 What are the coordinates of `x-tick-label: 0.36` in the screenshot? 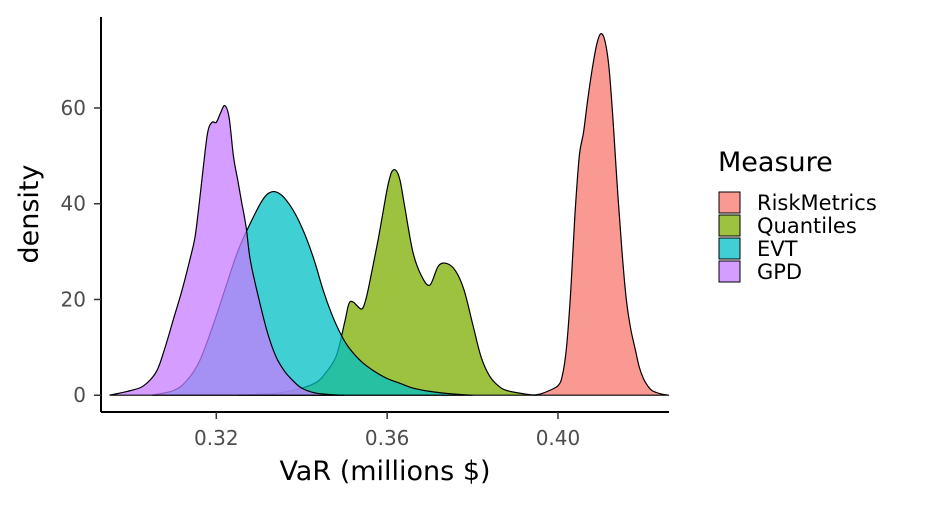 It's located at (387, 438).